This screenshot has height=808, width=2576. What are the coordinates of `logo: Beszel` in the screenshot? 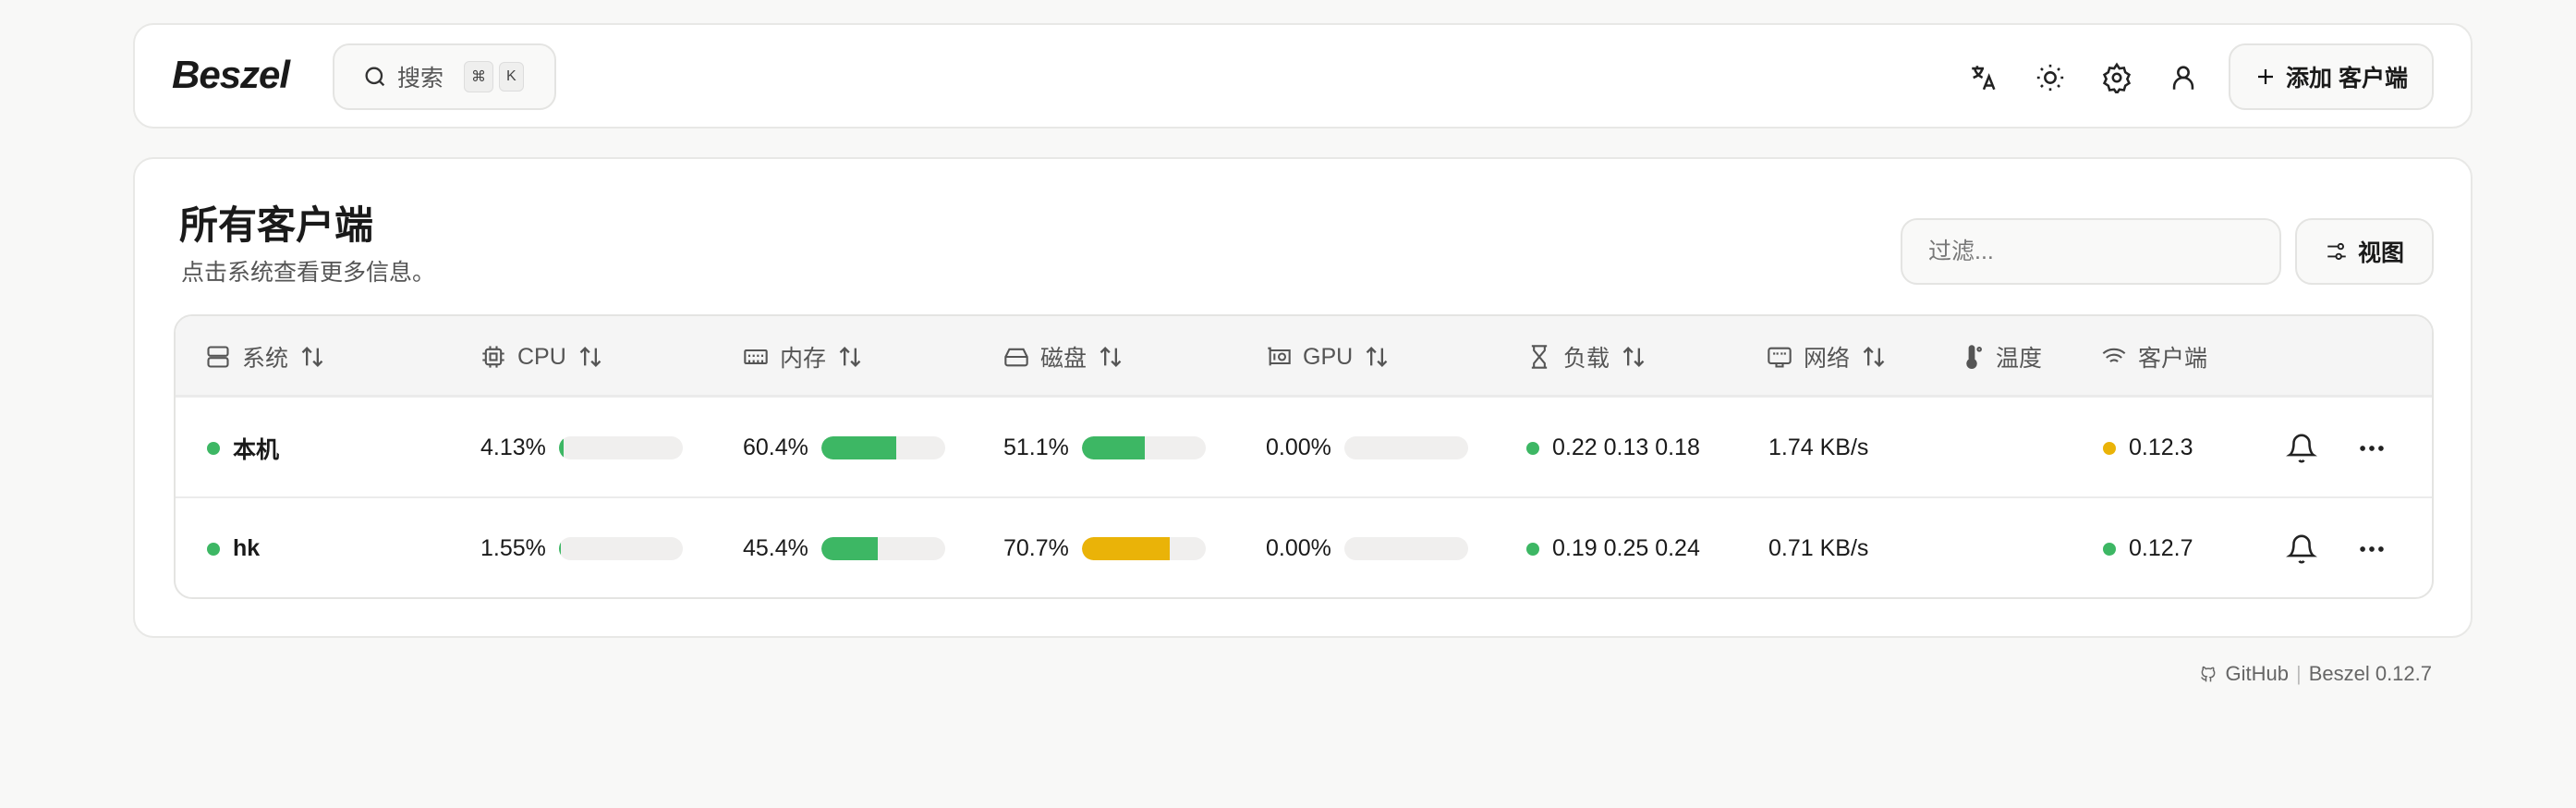 It's located at (231, 74).